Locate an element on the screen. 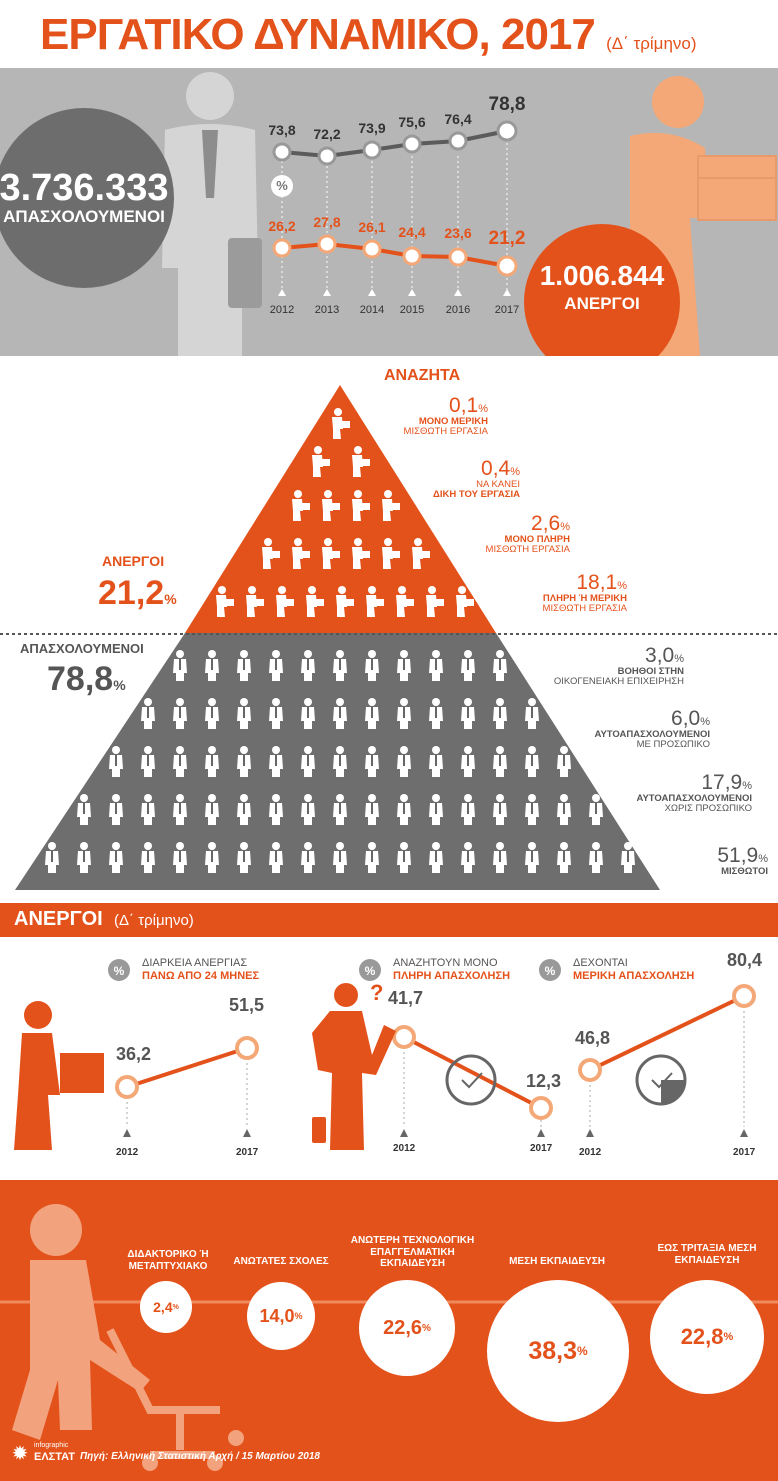 The height and width of the screenshot is (1481, 778). panel1-2012-value: 36,2 is located at coordinates (134, 1054).